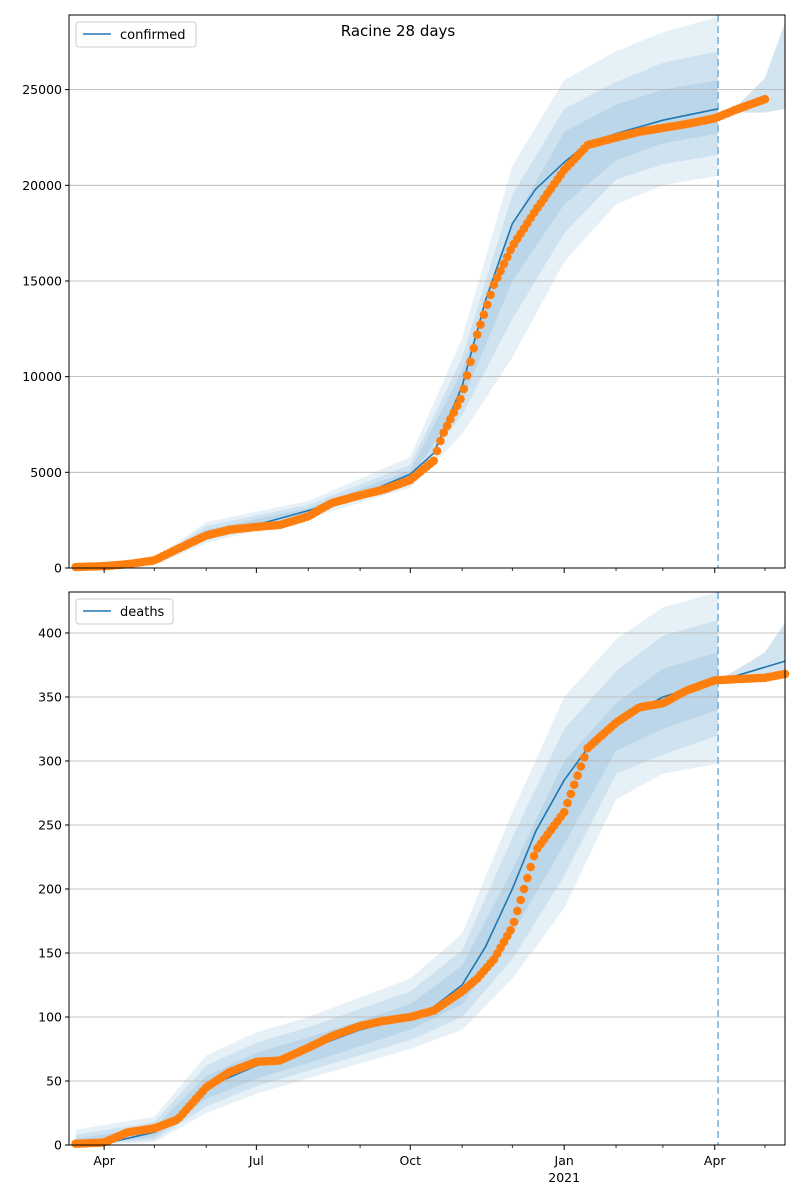 This screenshot has height=1200, width=800. I want to click on forecast-band, so click(751, 67).